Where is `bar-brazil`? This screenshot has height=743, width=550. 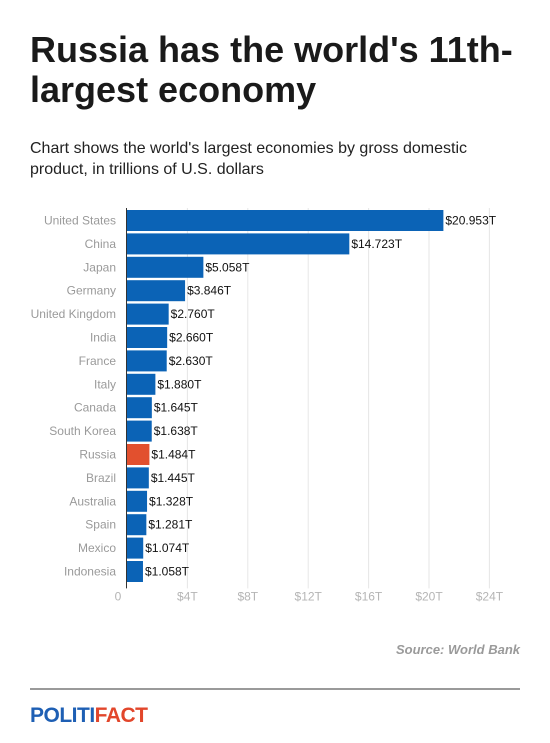
bar-brazil is located at coordinates (138, 478).